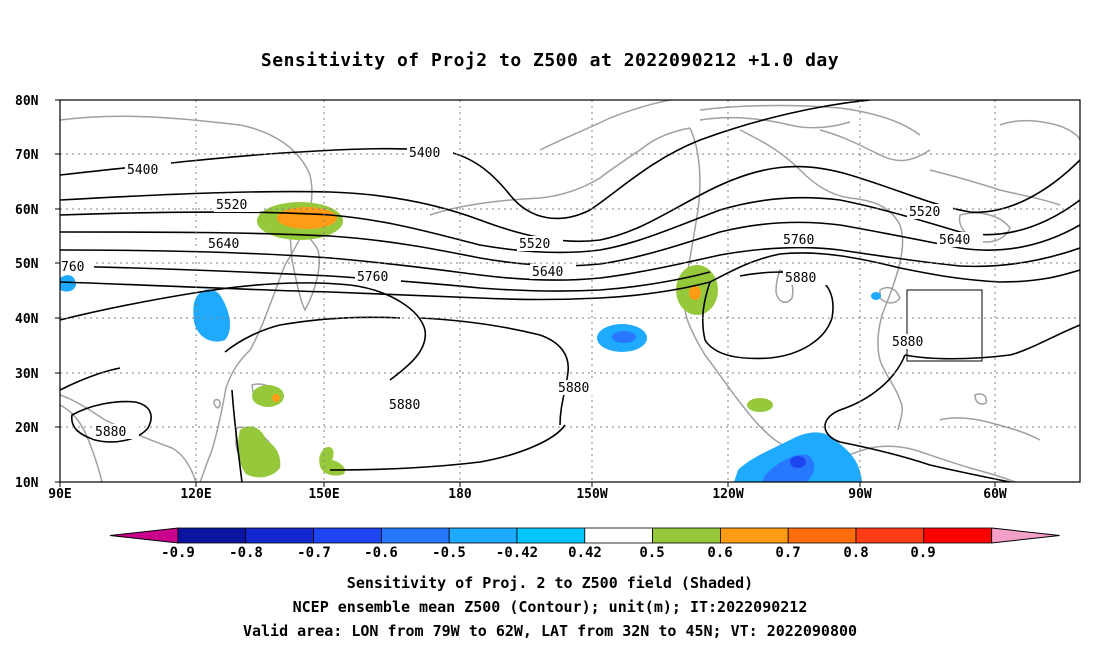 The width and height of the screenshot is (1100, 650). What do you see at coordinates (27, 155) in the screenshot?
I see `lat-label: 70N` at bounding box center [27, 155].